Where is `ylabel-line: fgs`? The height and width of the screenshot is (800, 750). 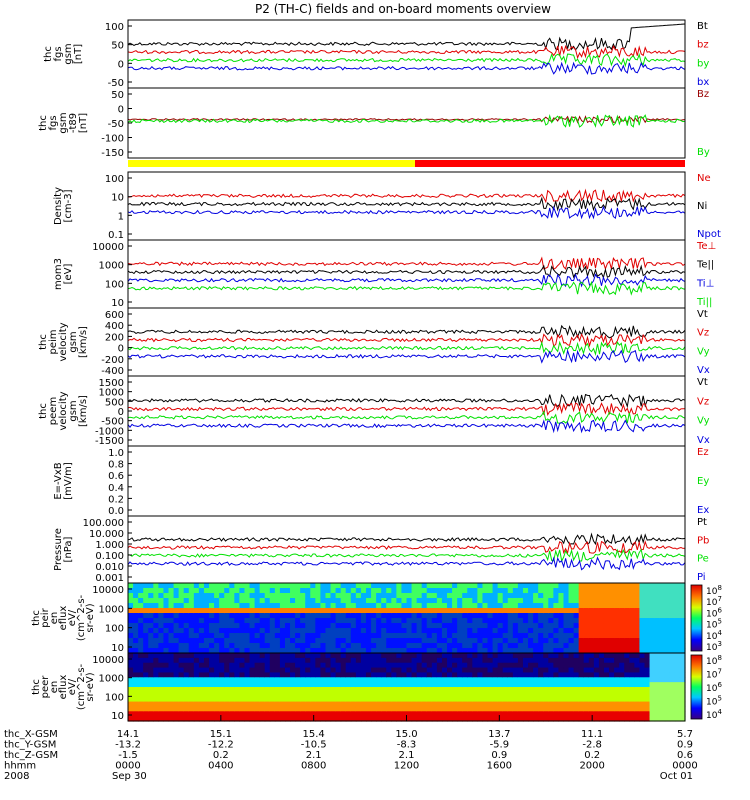
ylabel-line: fgs is located at coordinates (53, 122).